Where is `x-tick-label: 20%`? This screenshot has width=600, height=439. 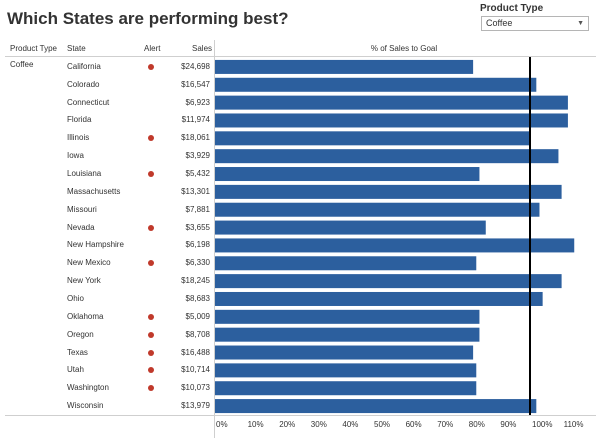 x-tick-label: 20% is located at coordinates (287, 424).